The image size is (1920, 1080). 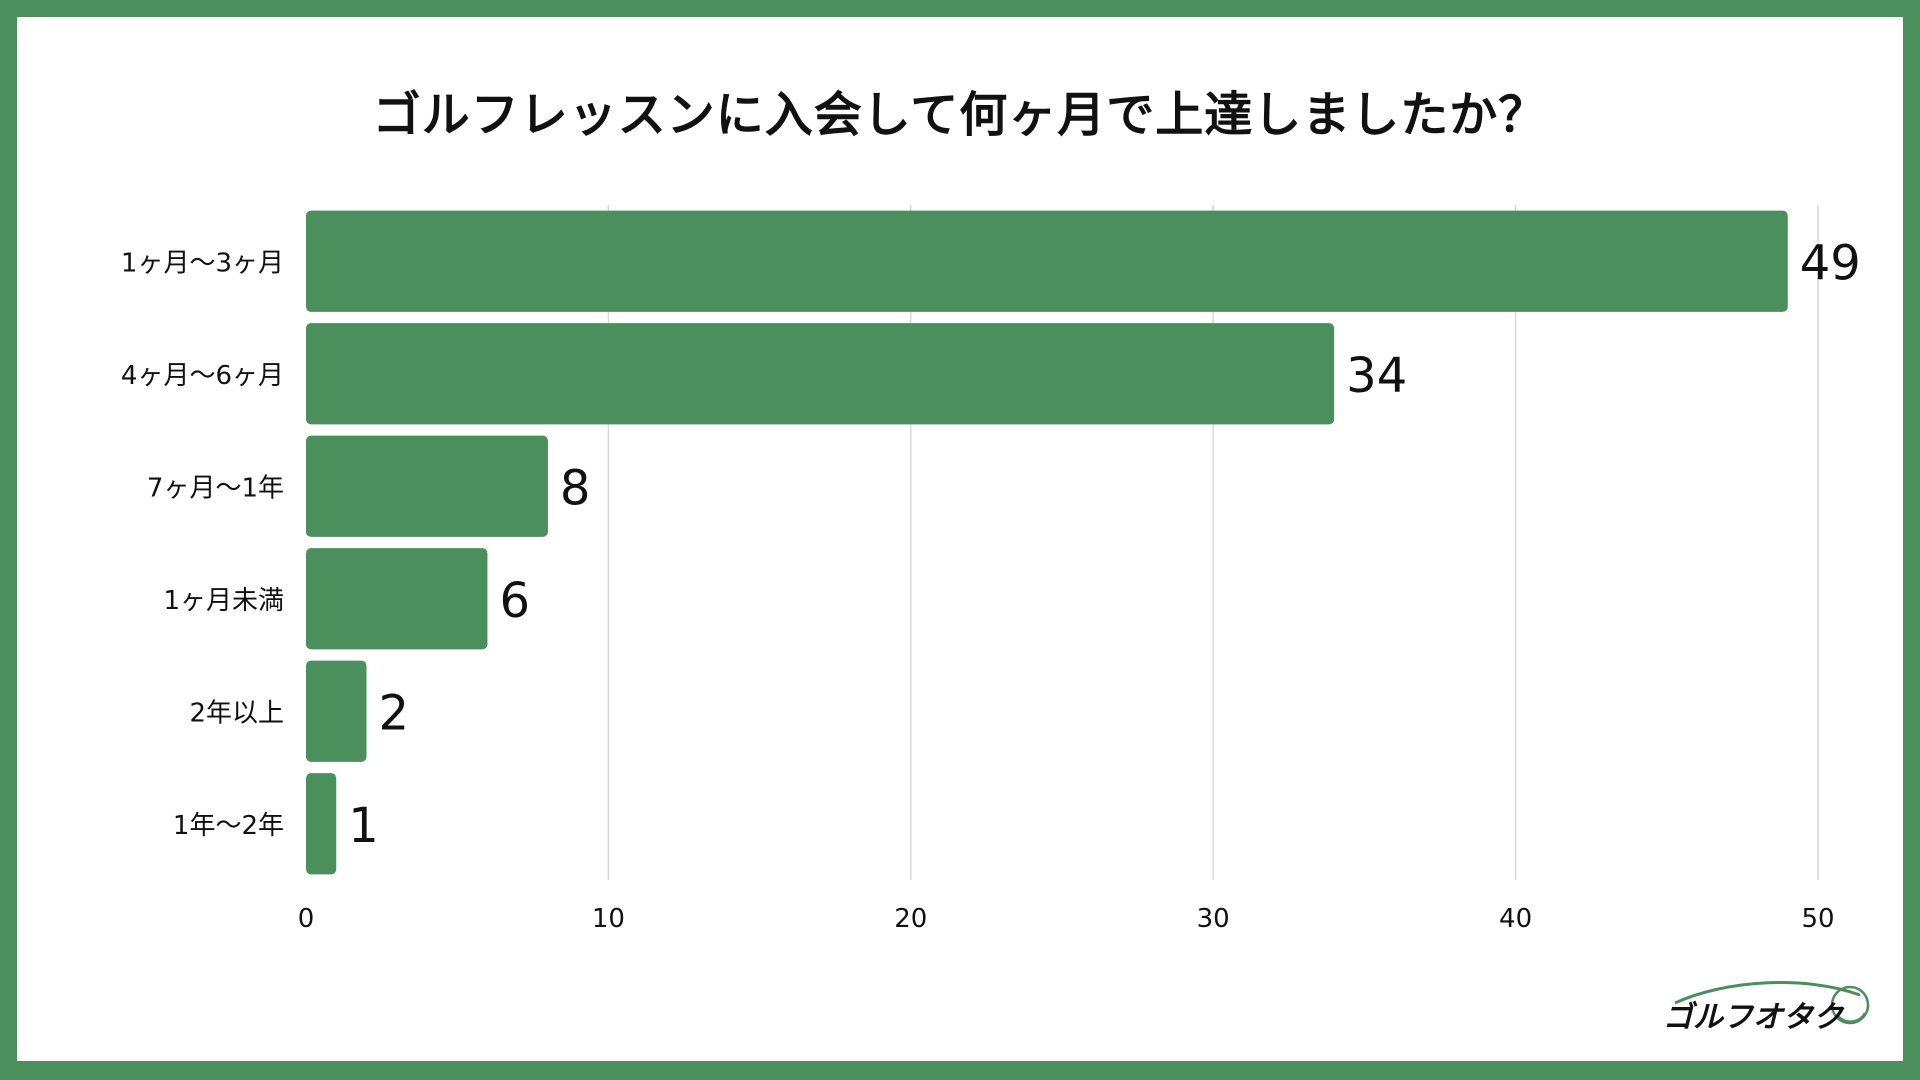 I want to click on category-label: 2年以上, so click(x=236, y=713).